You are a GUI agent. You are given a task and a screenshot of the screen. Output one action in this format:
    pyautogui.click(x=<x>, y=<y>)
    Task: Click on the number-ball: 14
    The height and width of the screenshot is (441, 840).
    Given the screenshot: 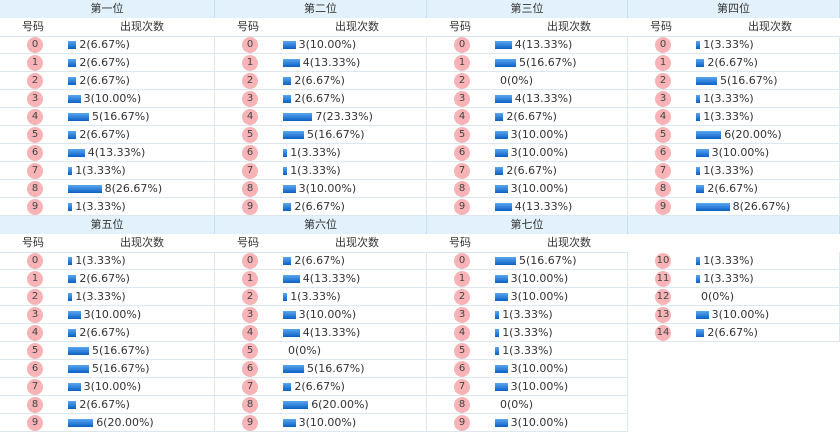 What is the action you would take?
    pyautogui.click(x=663, y=333)
    